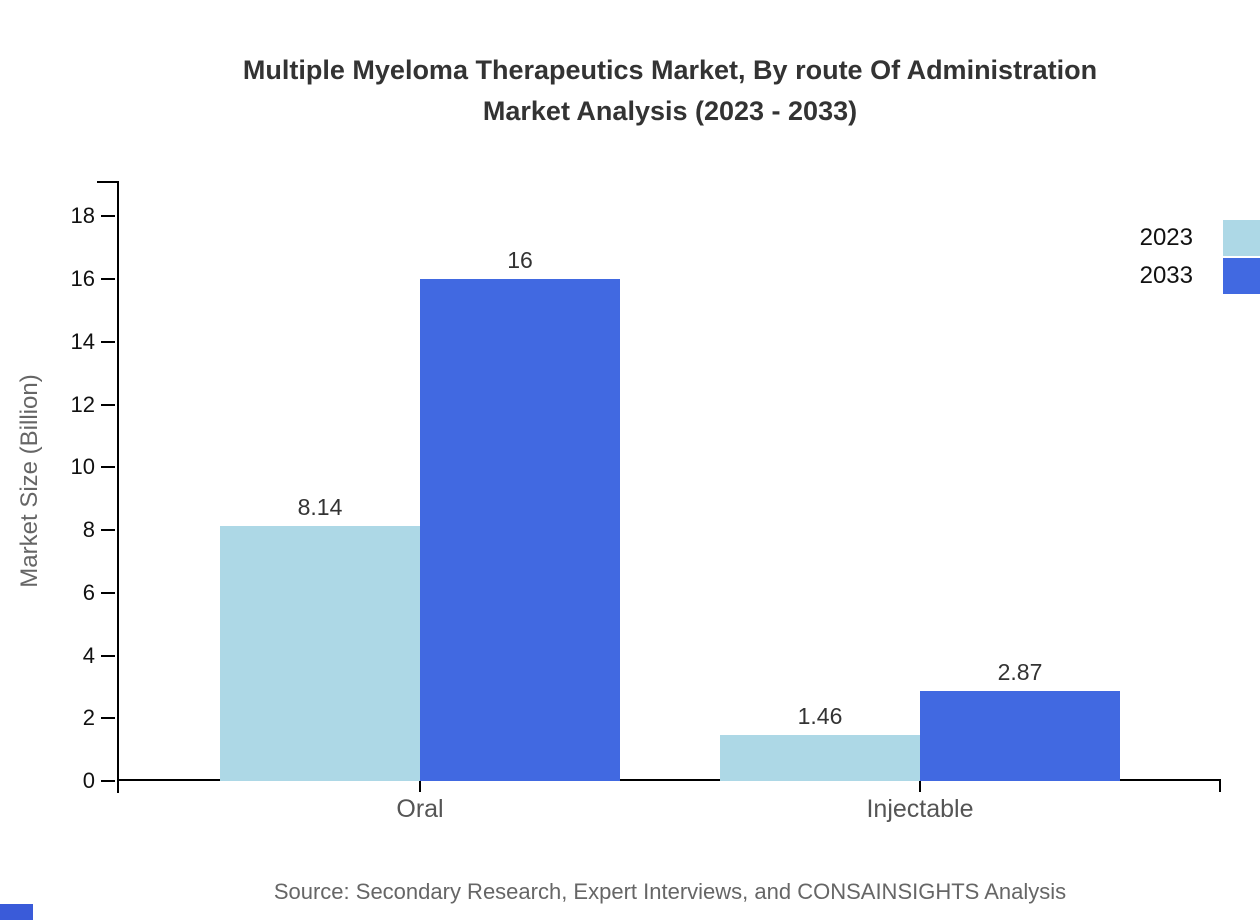 This screenshot has height=920, width=1260. Describe the element at coordinates (669, 780) in the screenshot. I see `x-axis-line` at that location.